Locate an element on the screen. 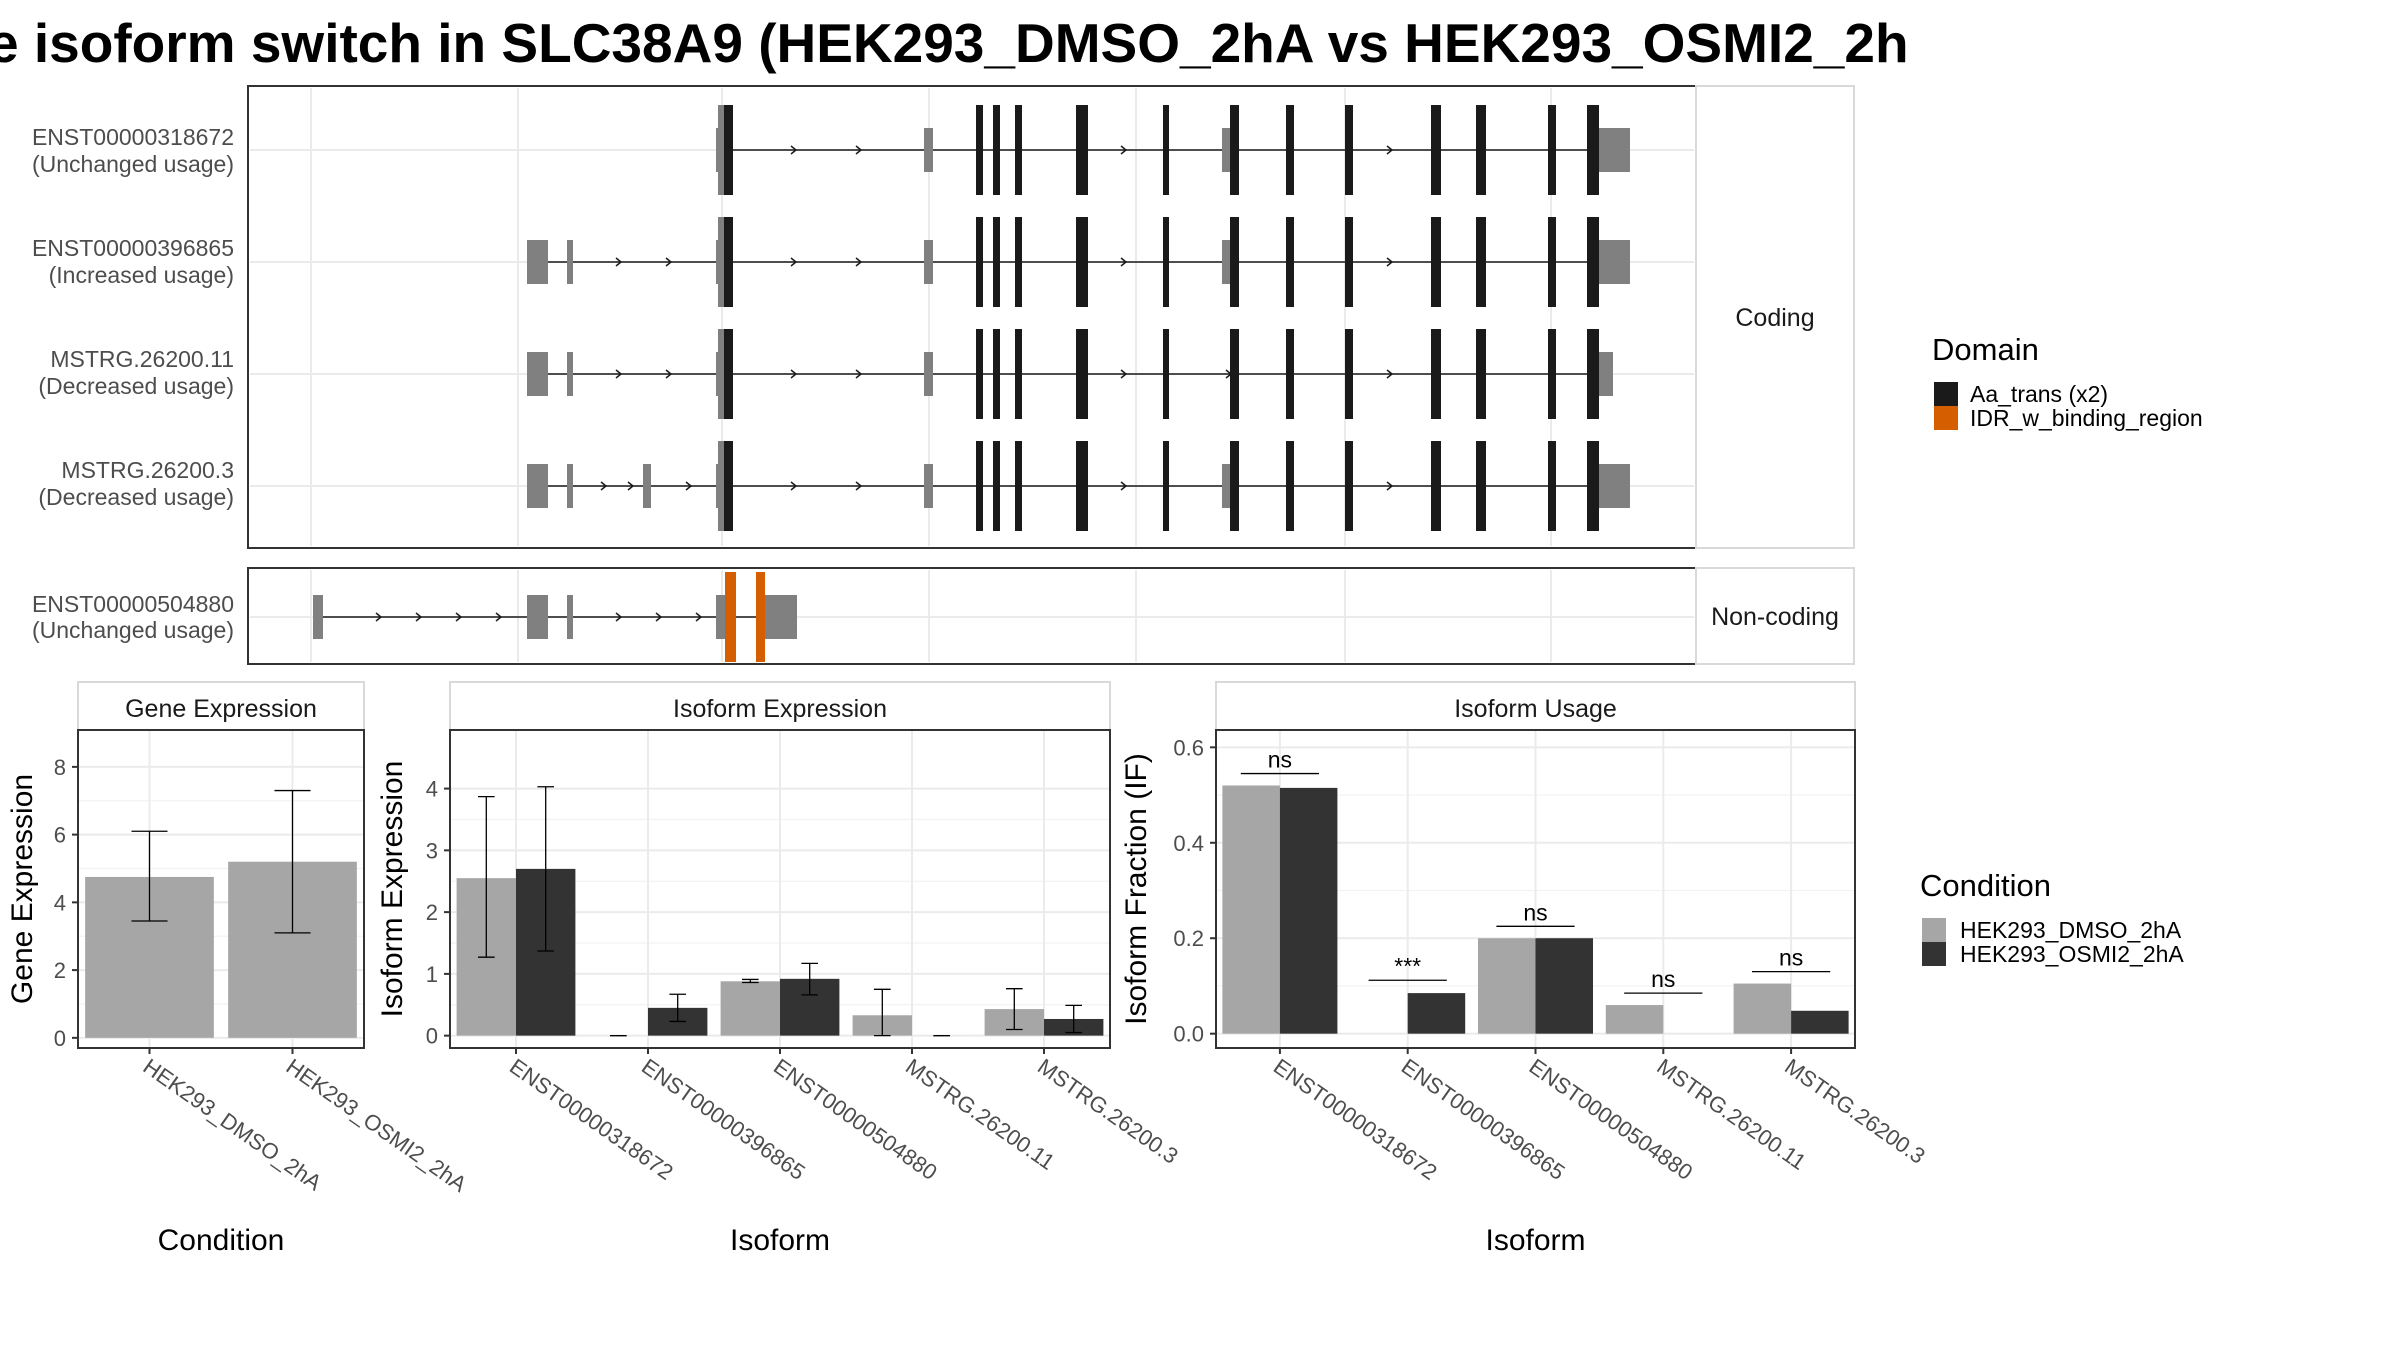 This screenshot has width=2400, height=1350. legend-label-aa-trans: Aa_trans (x2) is located at coordinates (2039, 394).